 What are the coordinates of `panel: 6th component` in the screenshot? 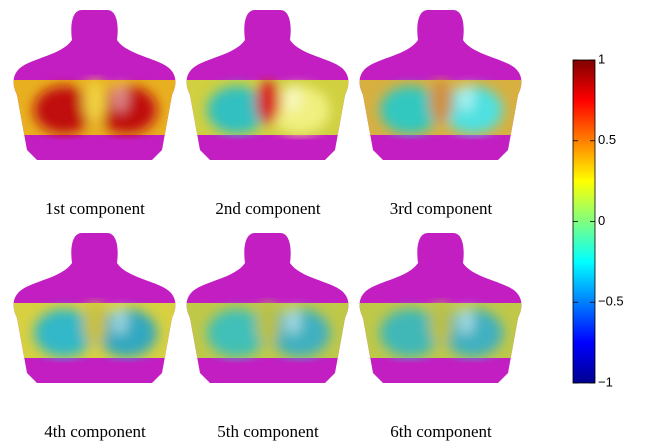 It's located at (440, 337).